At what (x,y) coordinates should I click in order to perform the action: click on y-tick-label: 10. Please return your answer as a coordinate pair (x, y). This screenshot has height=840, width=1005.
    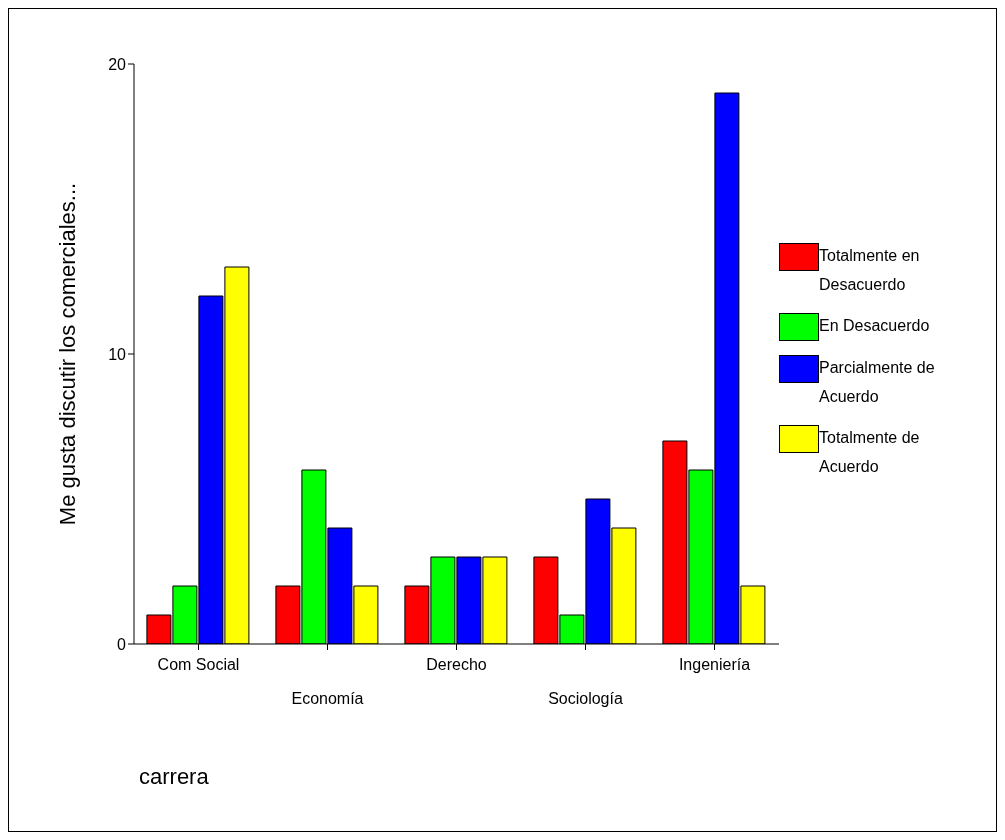
    Looking at the image, I should click on (117, 354).